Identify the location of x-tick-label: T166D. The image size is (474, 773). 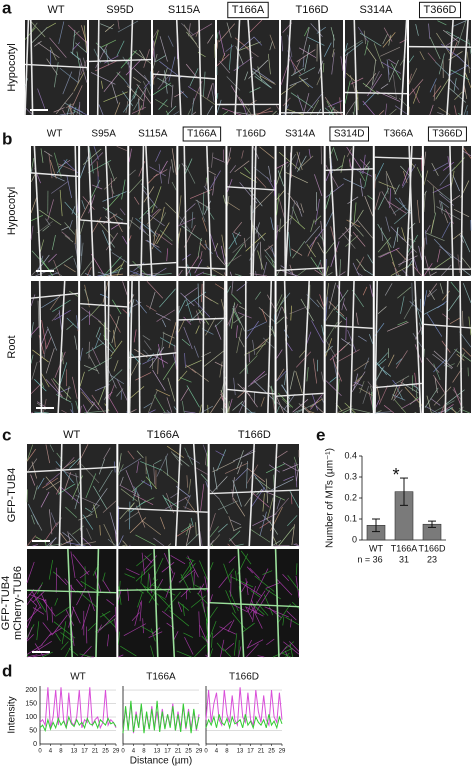
(432, 548).